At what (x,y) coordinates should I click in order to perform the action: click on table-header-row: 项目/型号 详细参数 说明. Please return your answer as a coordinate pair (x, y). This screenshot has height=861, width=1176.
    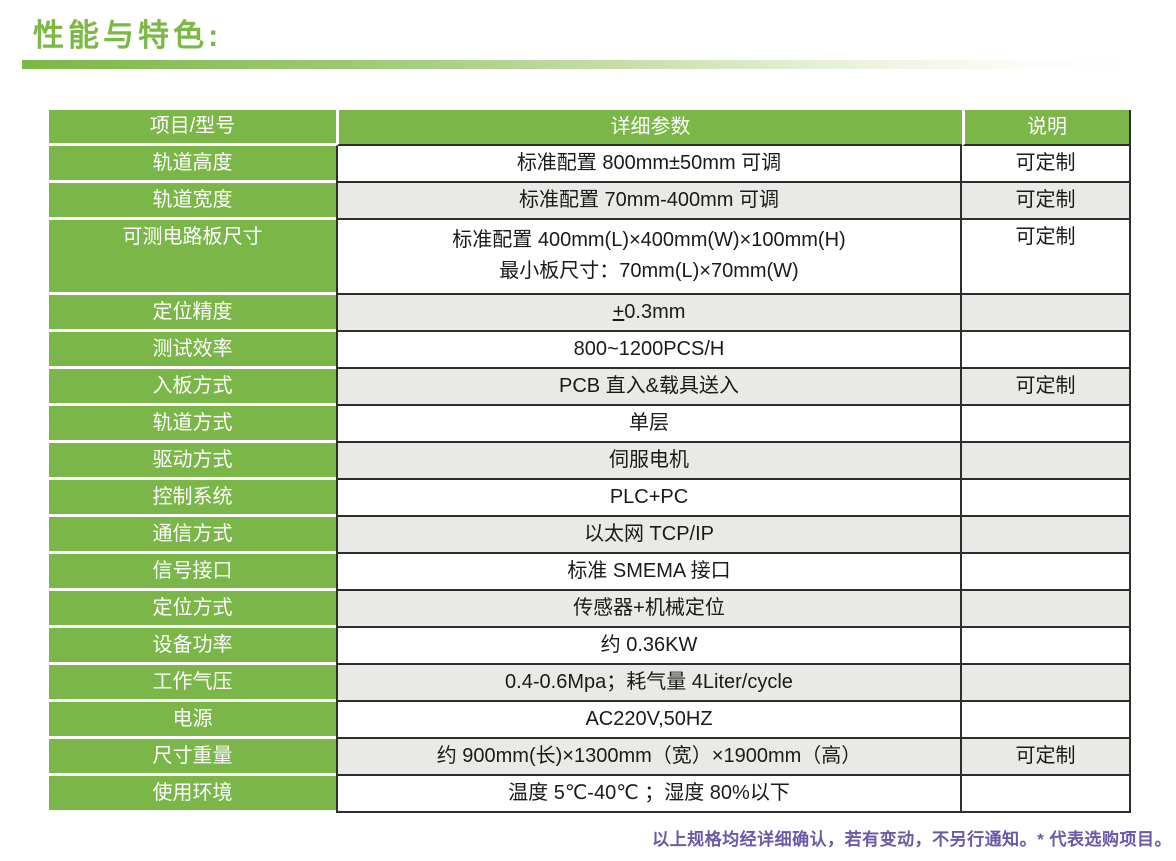
    Looking at the image, I should click on (590, 128).